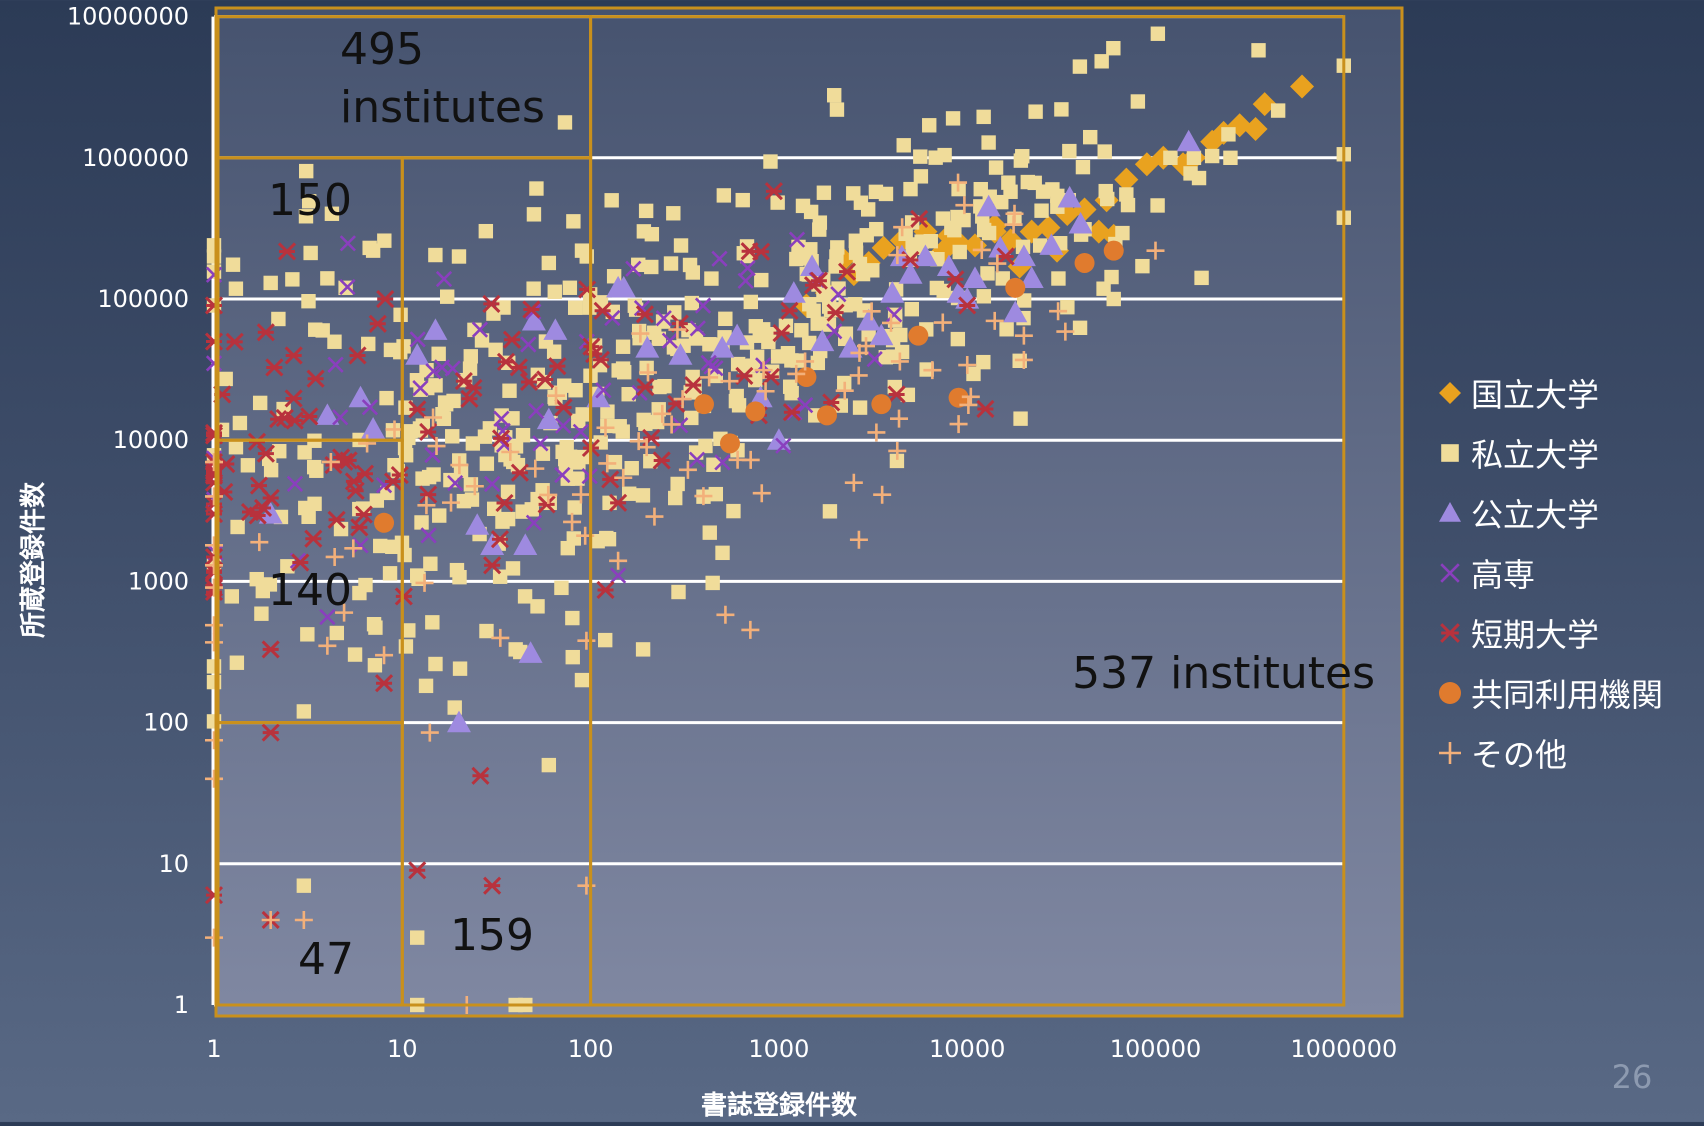 Image resolution: width=1704 pixels, height=1126 pixels. What do you see at coordinates (492, 935) in the screenshot?
I see `region-count-label: 159` at bounding box center [492, 935].